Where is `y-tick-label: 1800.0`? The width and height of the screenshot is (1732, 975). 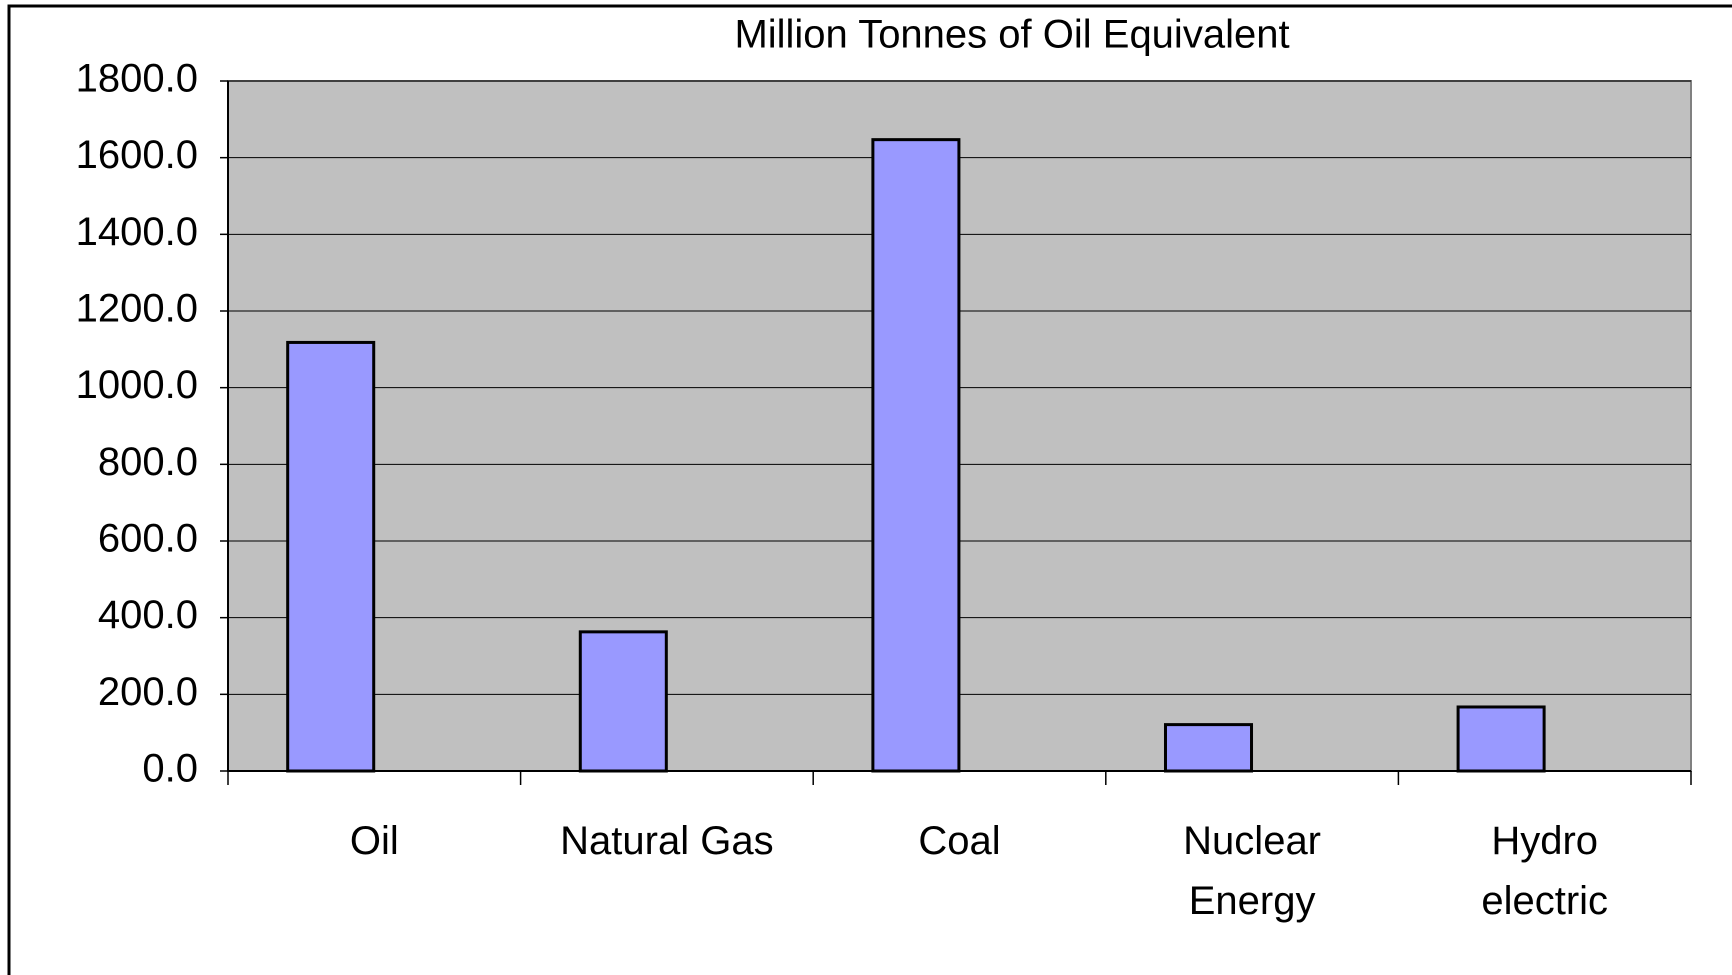
y-tick-label: 1800.0 is located at coordinates (137, 79).